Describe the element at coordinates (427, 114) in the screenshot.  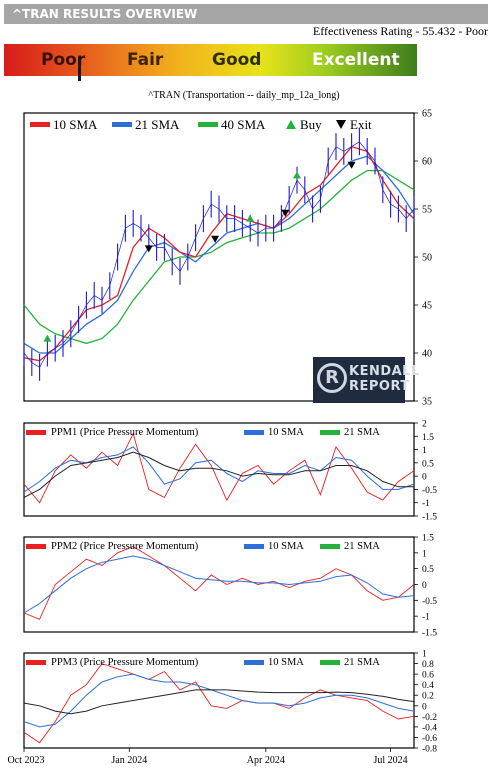
I see `panel-0-ytick-label: 65` at that location.